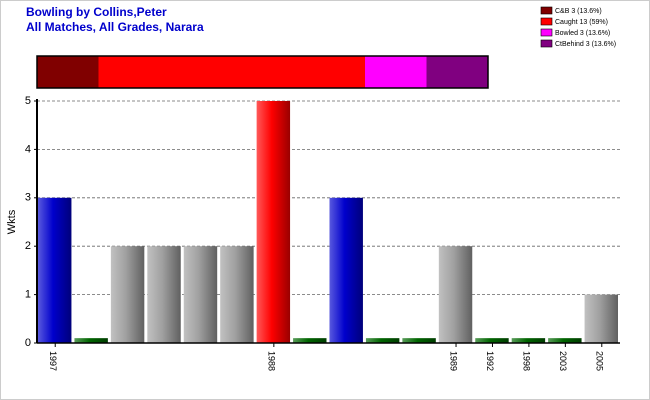  I want to click on y-tick-label: 0, so click(28, 343).